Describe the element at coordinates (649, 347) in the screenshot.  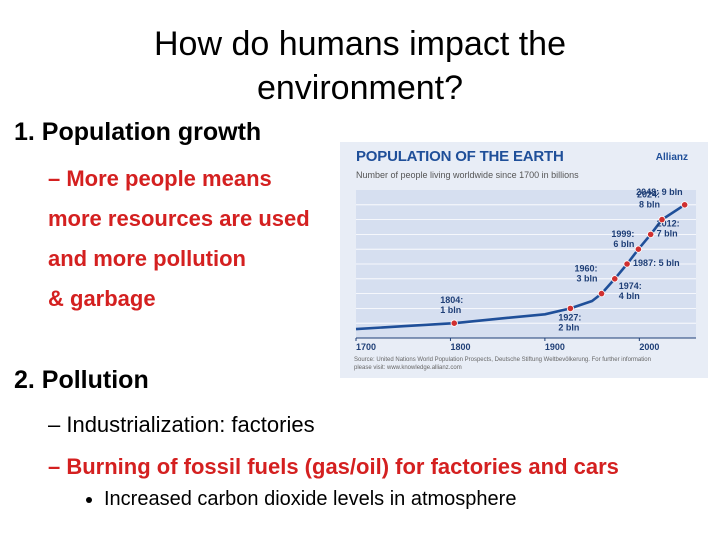
I see `x-tick-label: 2000` at that location.